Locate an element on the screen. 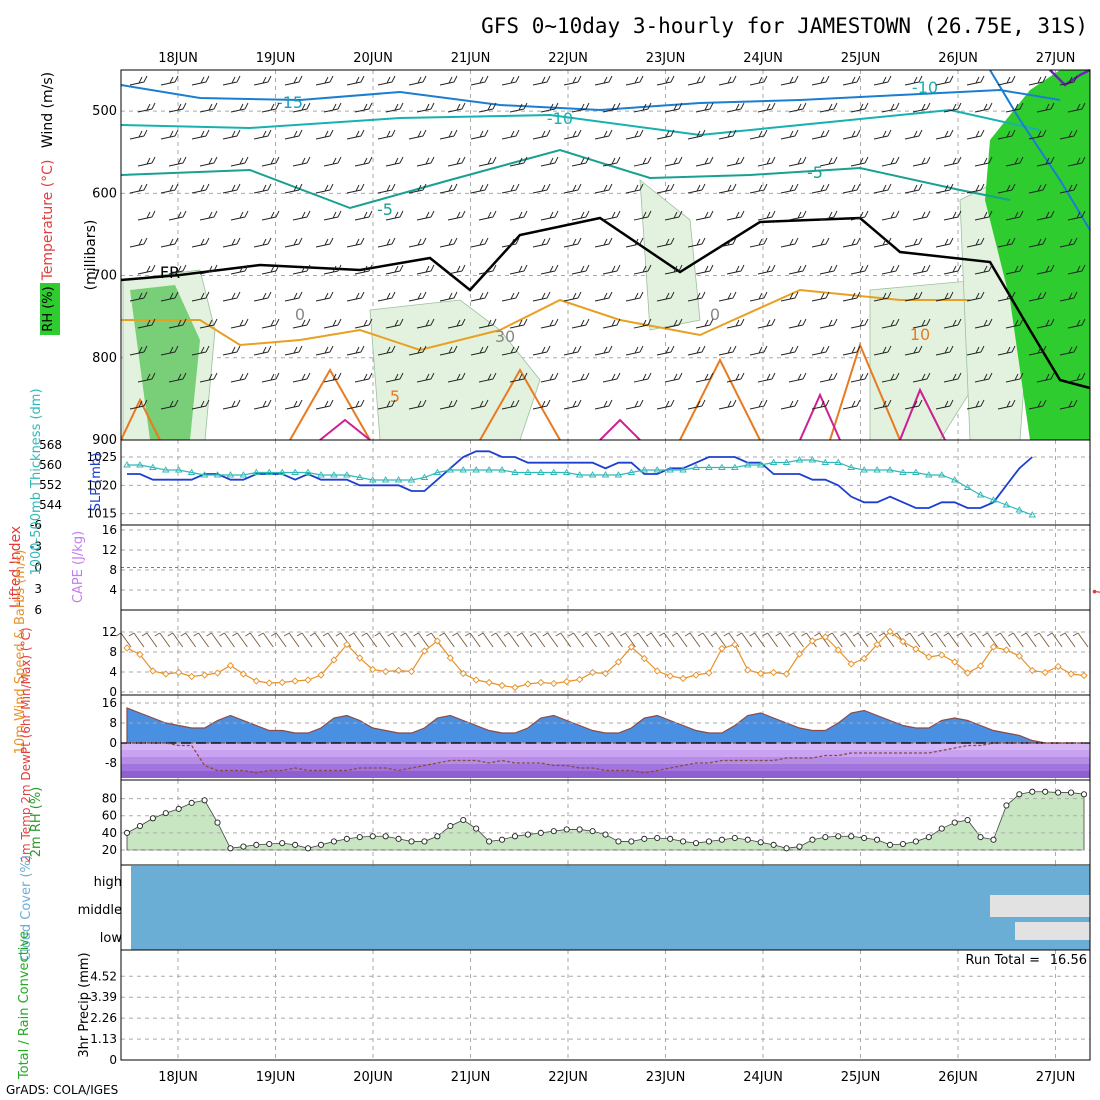 The image size is (1100, 1100). contour-label: -10 is located at coordinates (560, 118).